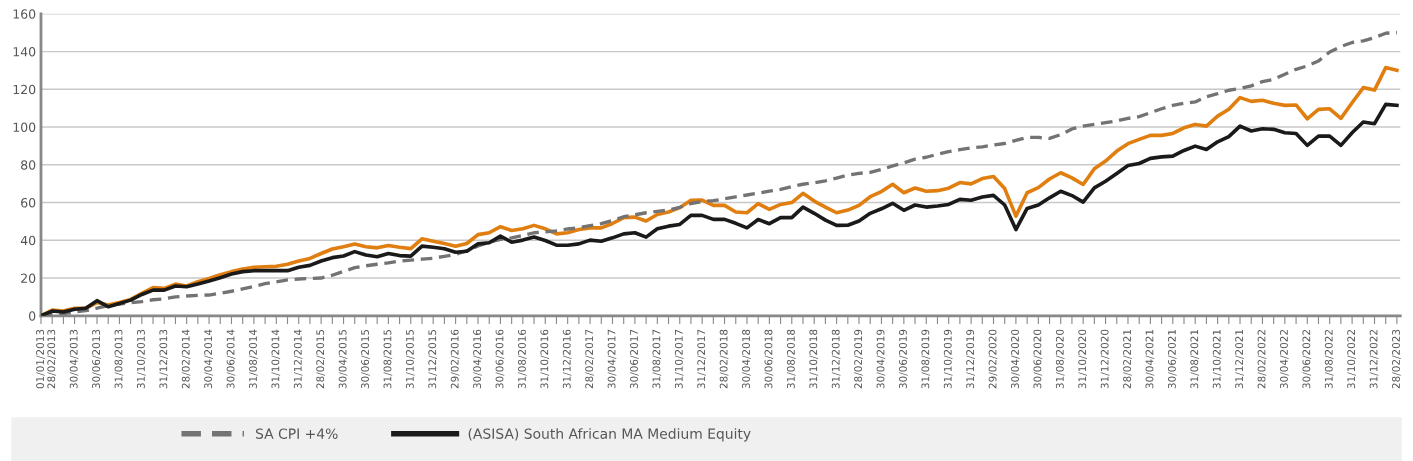  What do you see at coordinates (28, 278) in the screenshot?
I see `y-tick-label: 20` at bounding box center [28, 278].